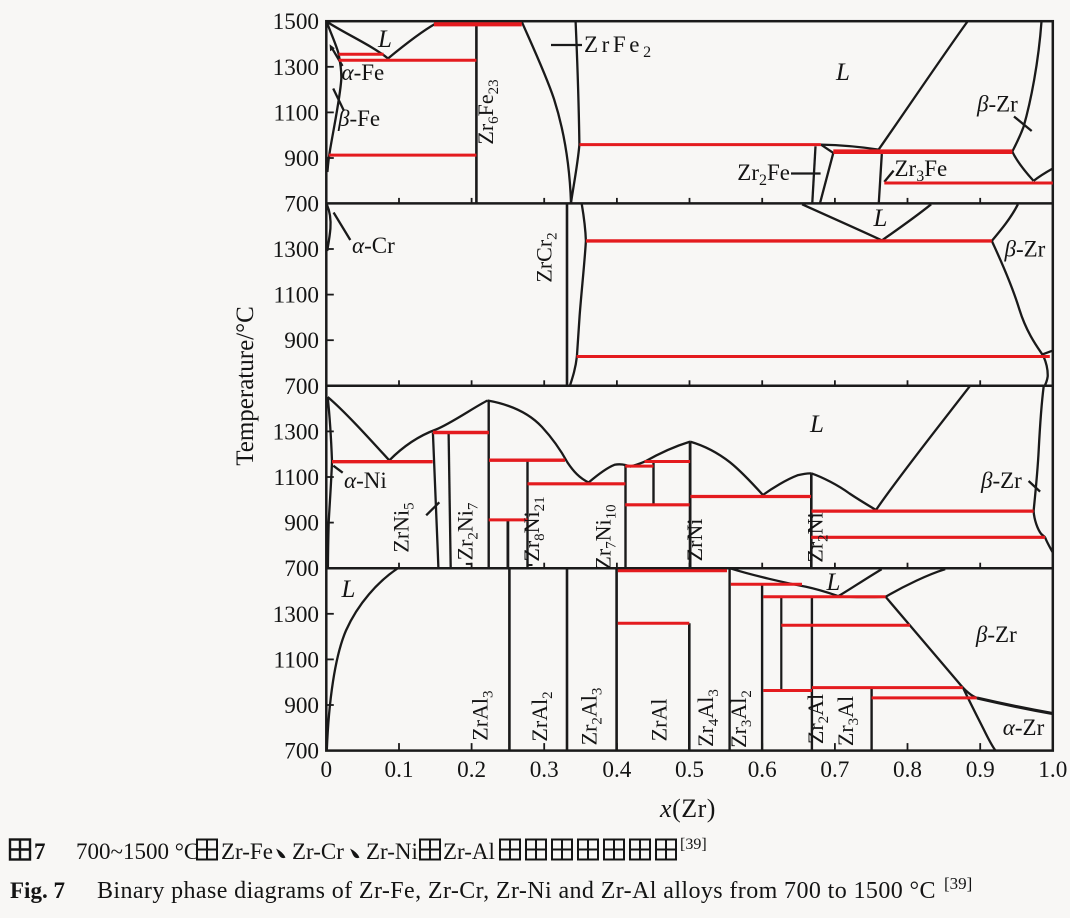  I want to click on svg-text: Zr8Ni21, so click(533, 528).